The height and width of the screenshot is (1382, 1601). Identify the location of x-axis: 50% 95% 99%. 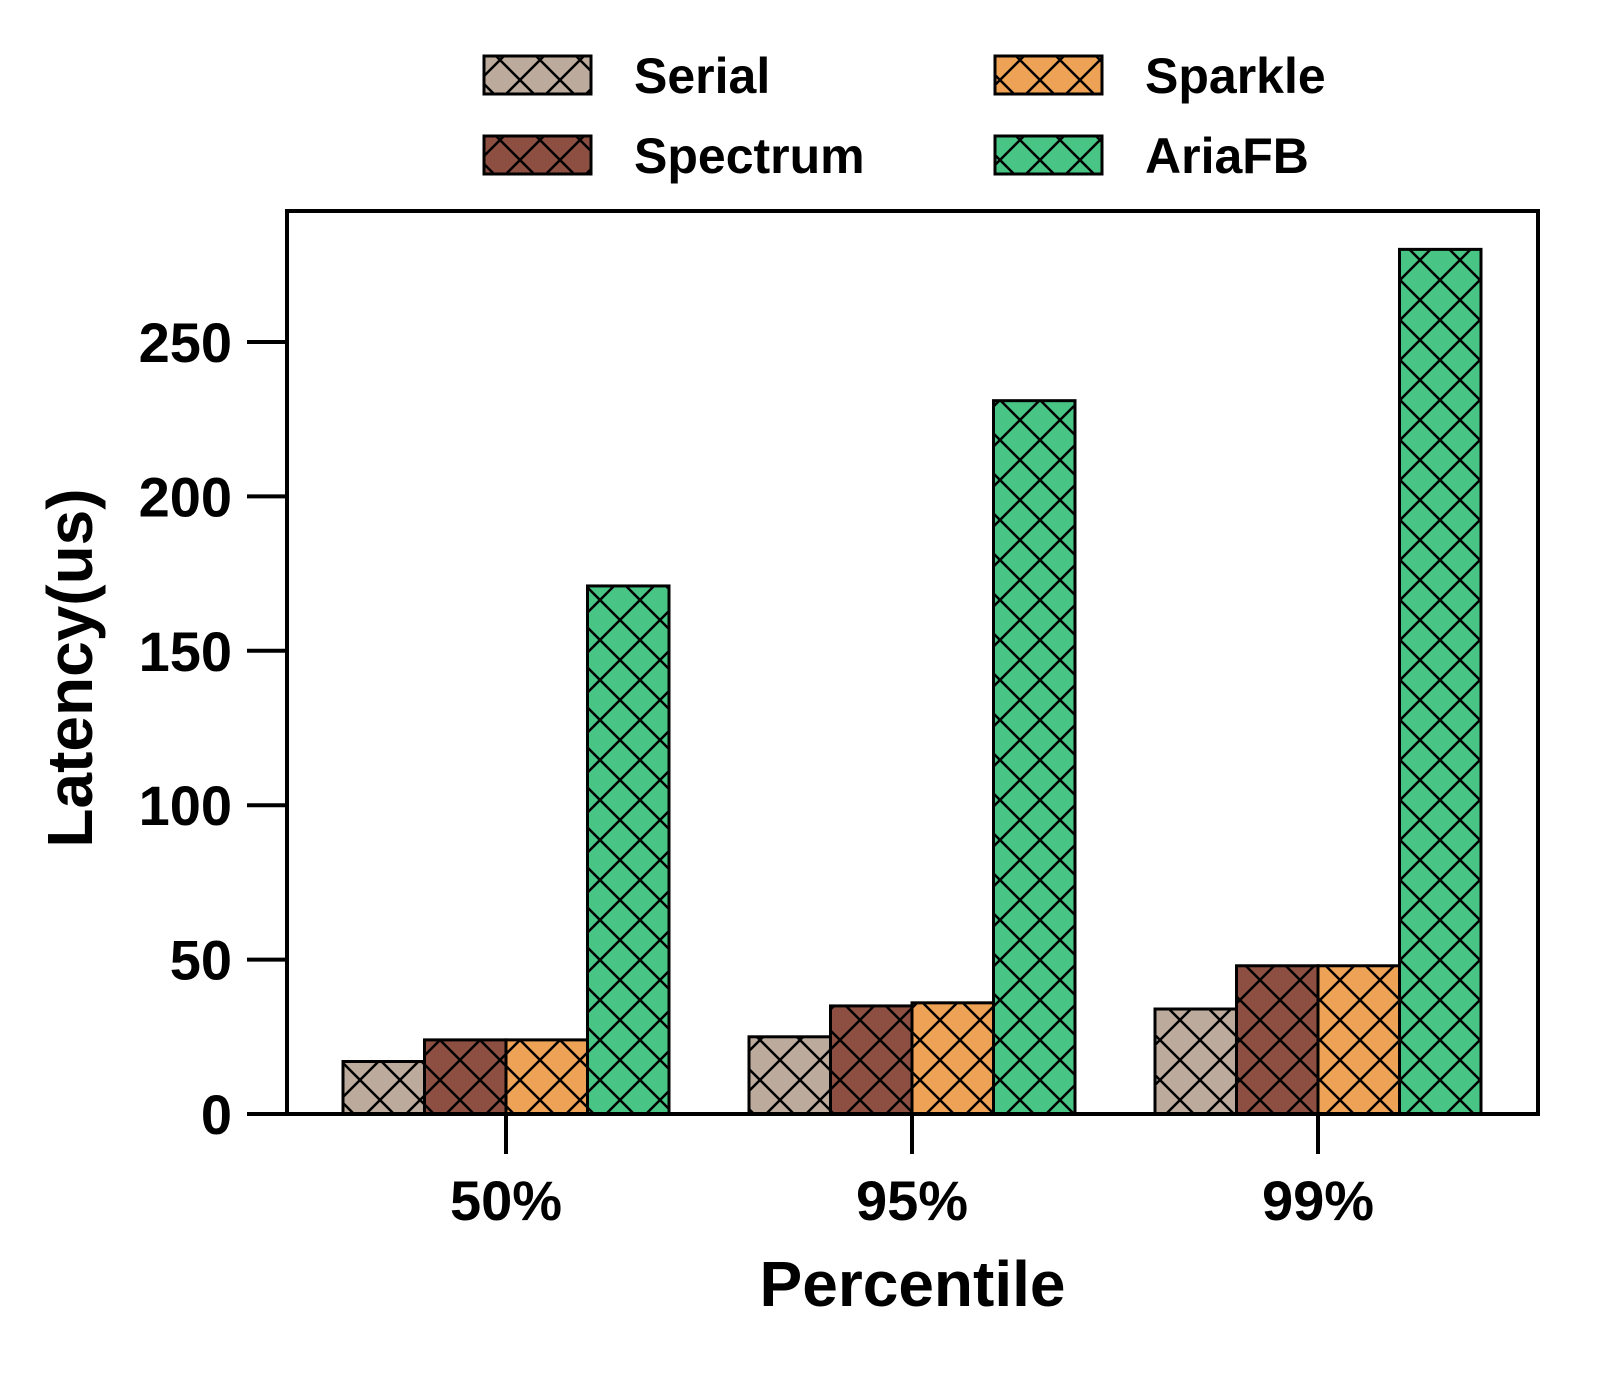
(912, 1173).